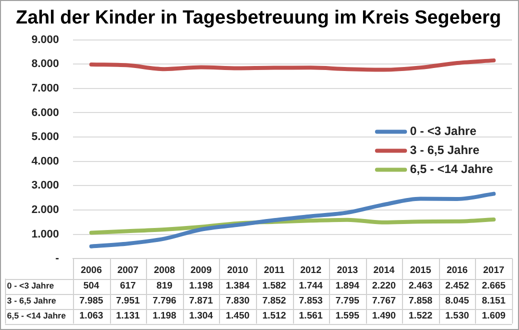 This screenshot has height=330, width=519. Describe the element at coordinates (128, 316) in the screenshot. I see `data-label: 1.131` at that location.